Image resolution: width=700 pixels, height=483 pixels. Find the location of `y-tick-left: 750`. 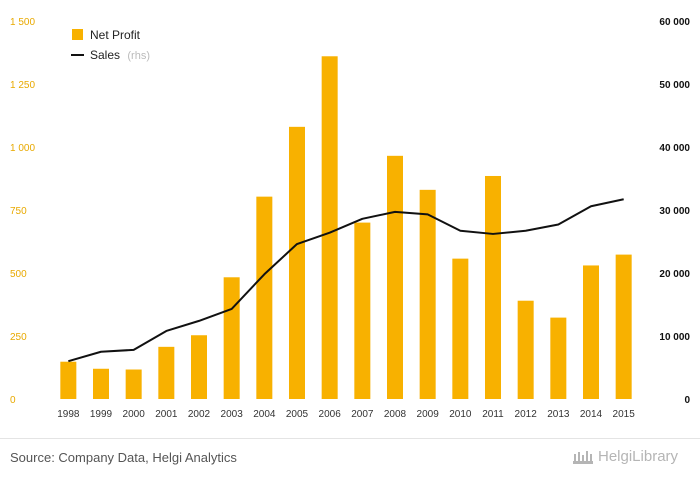

y-tick-left: 750 is located at coordinates (18, 211).